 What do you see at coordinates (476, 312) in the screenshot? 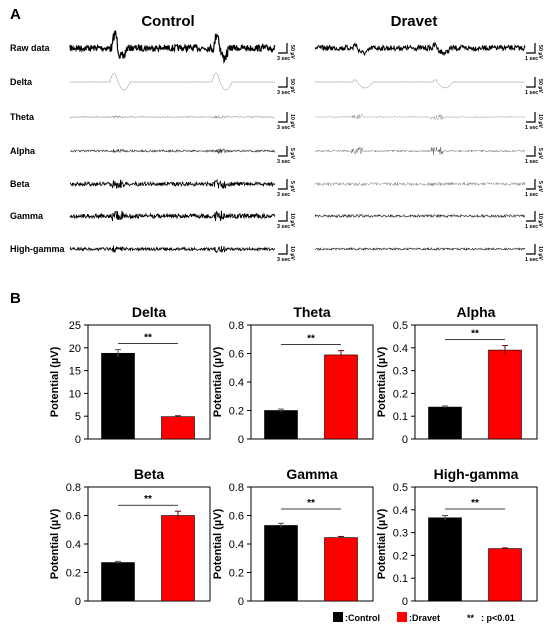
I see `chart-title: Alpha` at bounding box center [476, 312].